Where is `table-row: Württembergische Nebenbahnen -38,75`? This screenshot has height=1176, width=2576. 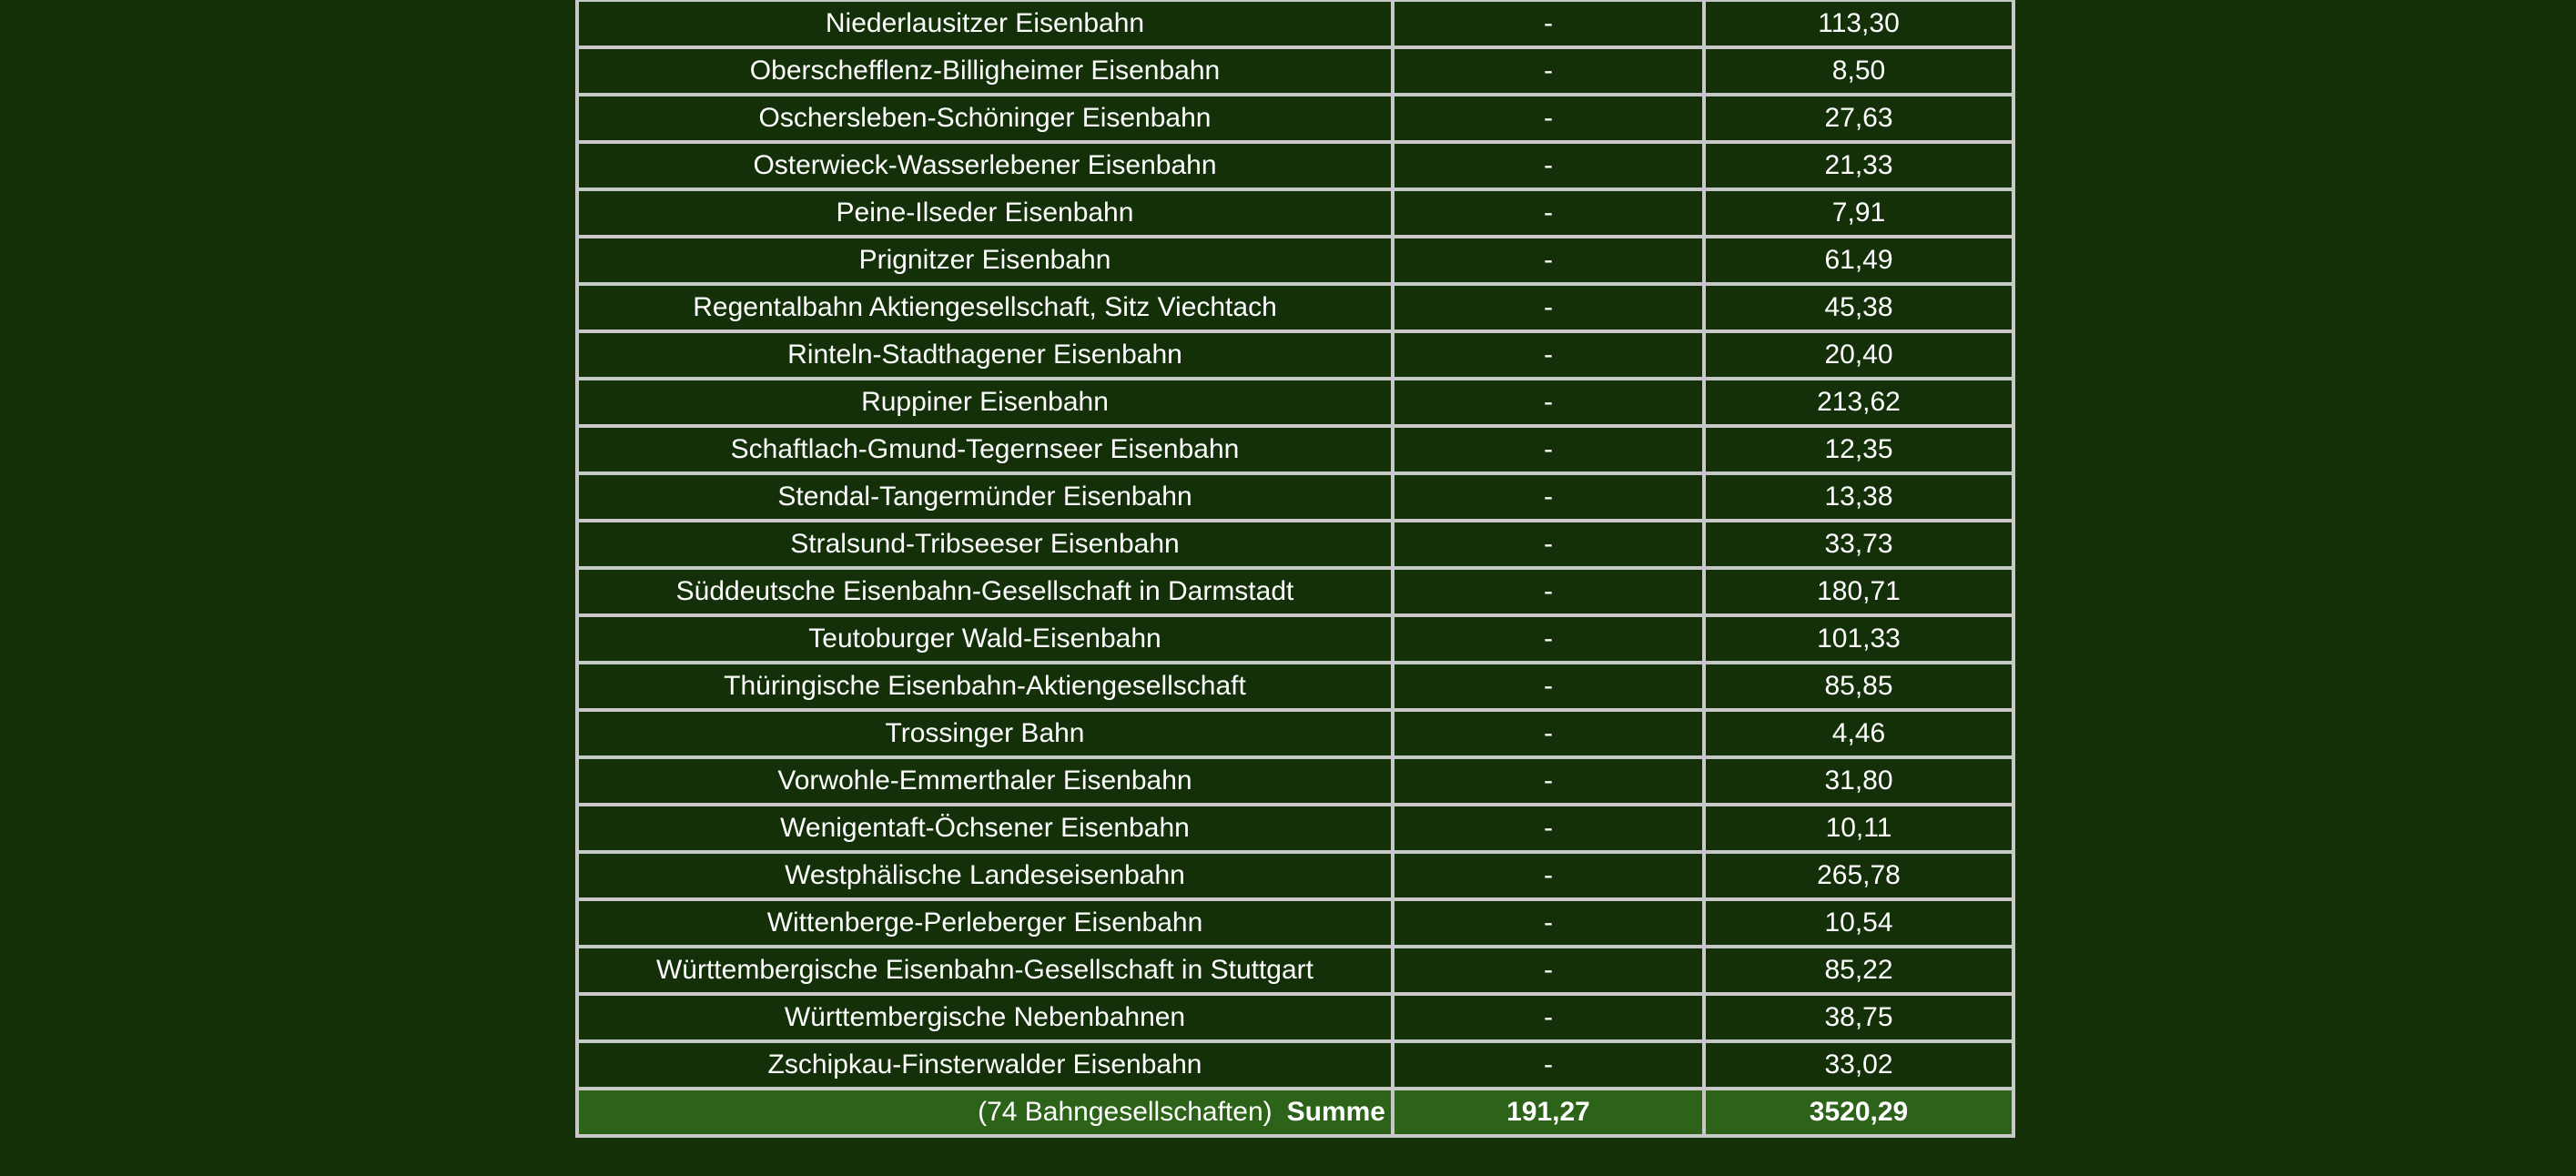 table-row: Württembergische Nebenbahnen -38,75 is located at coordinates (1295, 1017).